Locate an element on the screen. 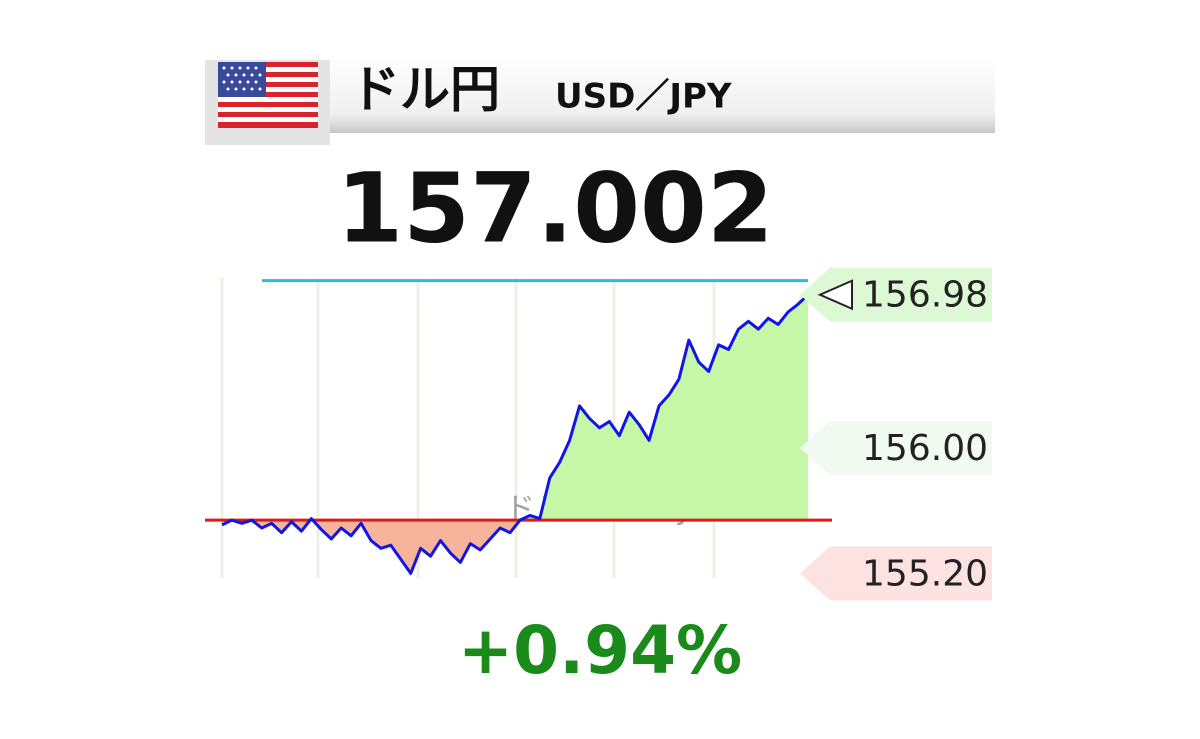 This screenshot has height=739, width=1200. area-above is located at coordinates (559, 407).